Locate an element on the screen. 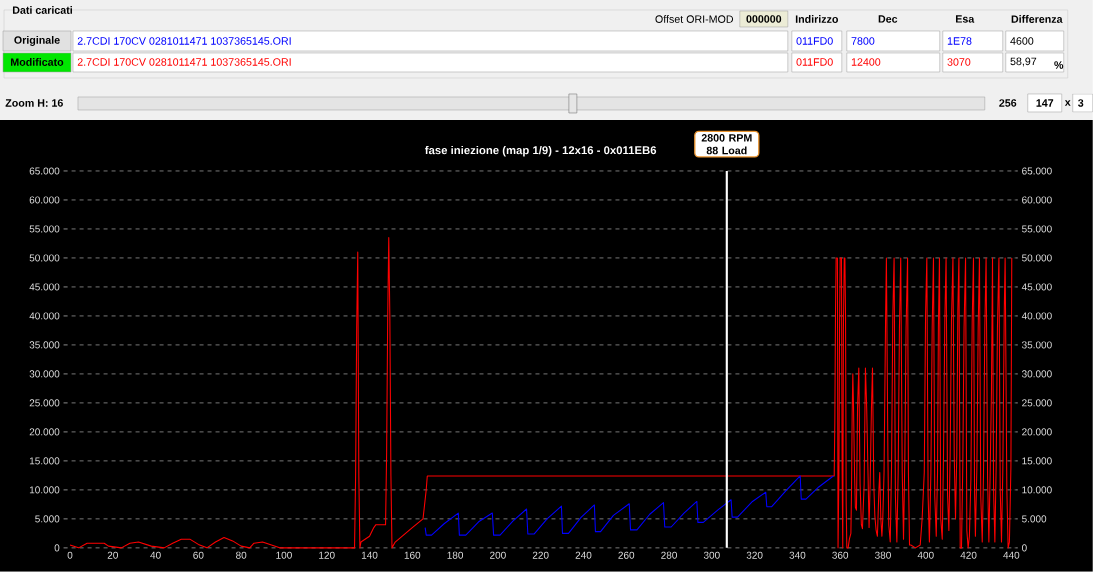  y-tick-label: 35.000 is located at coordinates (1036, 345).